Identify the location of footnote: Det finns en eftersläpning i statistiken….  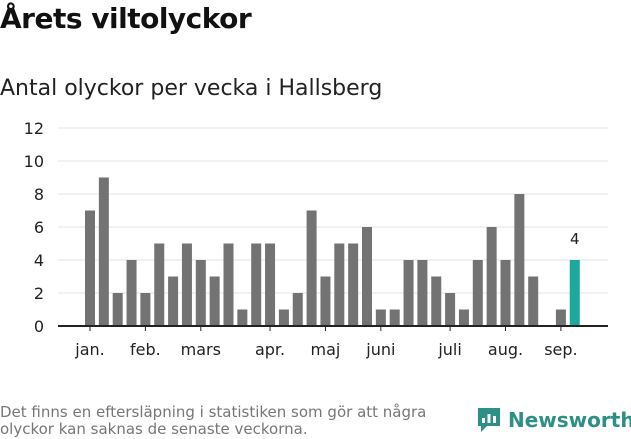
(213, 420).